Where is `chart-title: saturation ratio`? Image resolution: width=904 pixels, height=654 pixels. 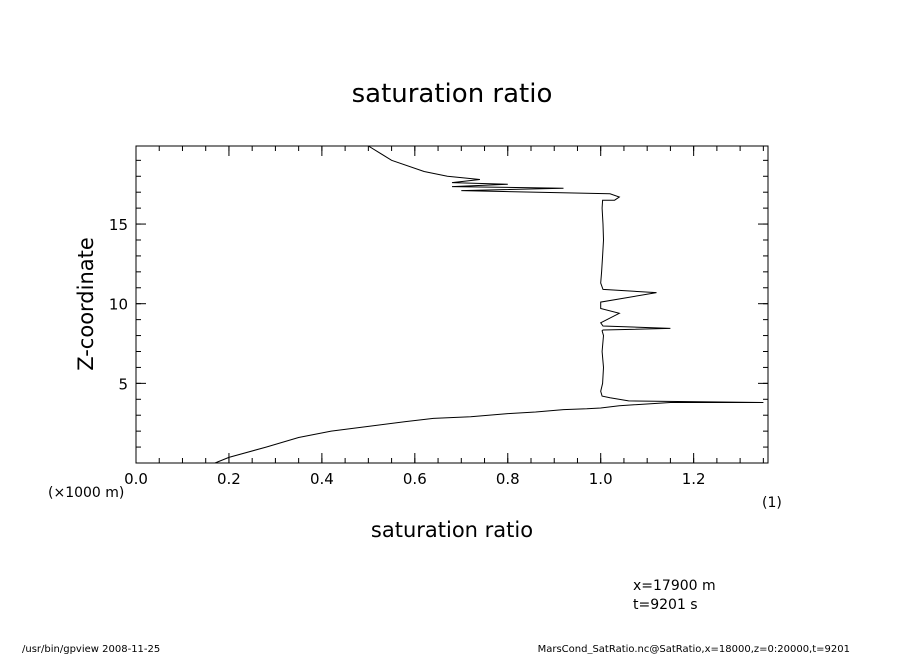 chart-title: saturation ratio is located at coordinates (452, 94).